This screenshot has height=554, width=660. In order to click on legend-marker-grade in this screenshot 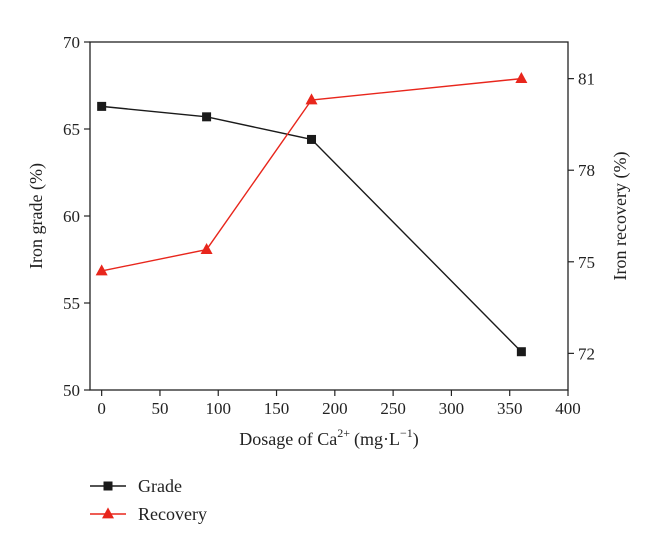, I will do `click(108, 486)`.